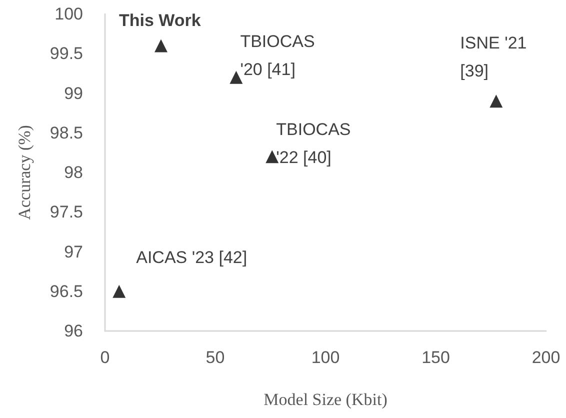  Describe the element at coordinates (192, 257) in the screenshot. I see `annotation: AICAS '23 [42]` at that location.